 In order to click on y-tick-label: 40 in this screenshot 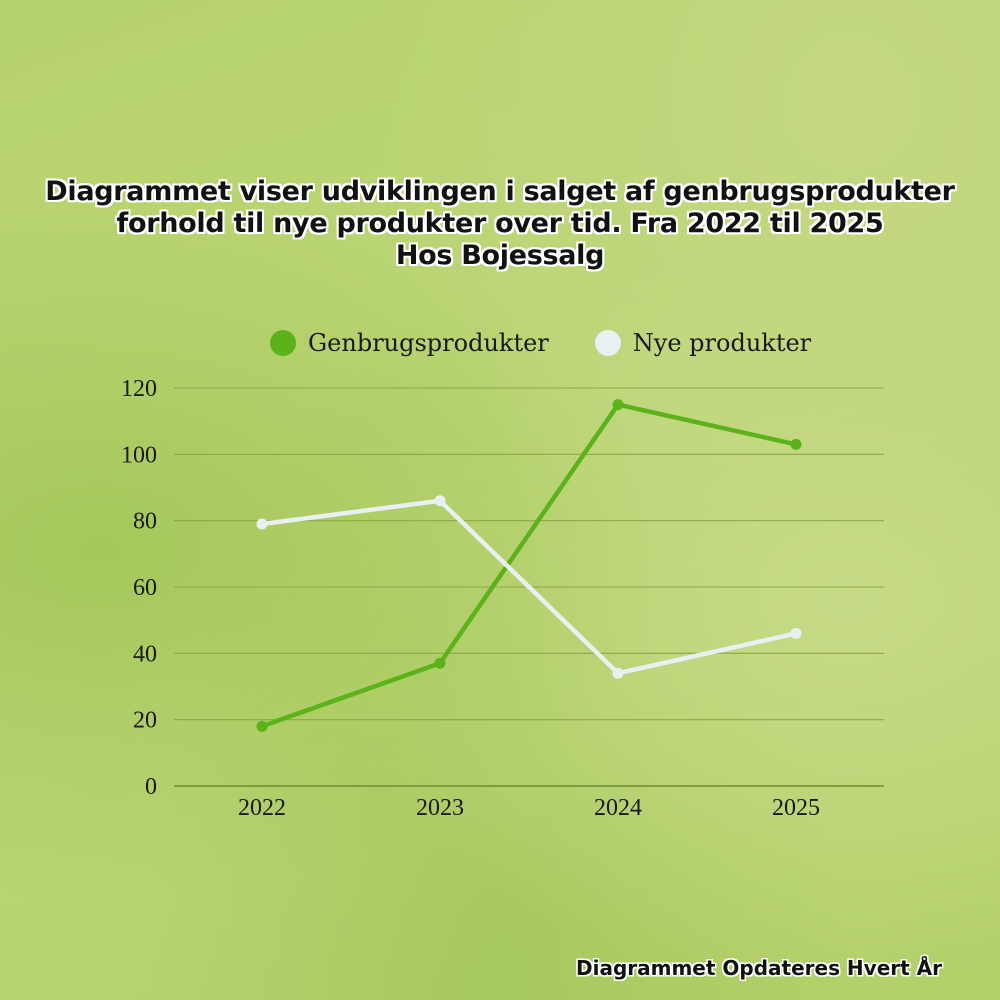, I will do `click(145, 654)`.